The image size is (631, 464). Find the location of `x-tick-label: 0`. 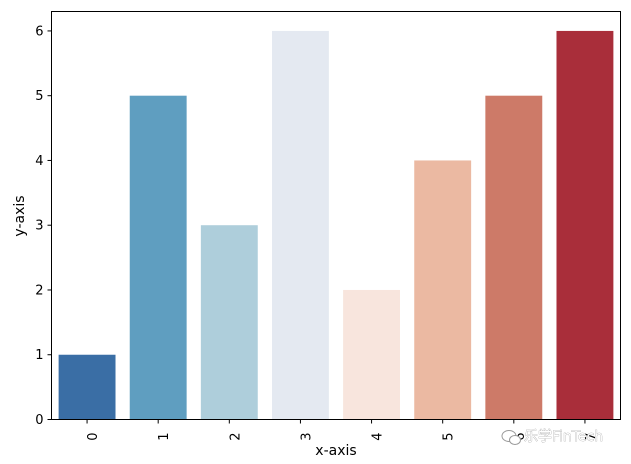

x-tick-label: 0 is located at coordinates (93, 437).